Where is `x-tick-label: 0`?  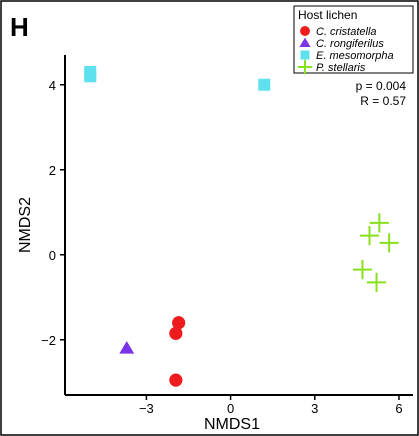
x-tick-label: 0 is located at coordinates (230, 408).